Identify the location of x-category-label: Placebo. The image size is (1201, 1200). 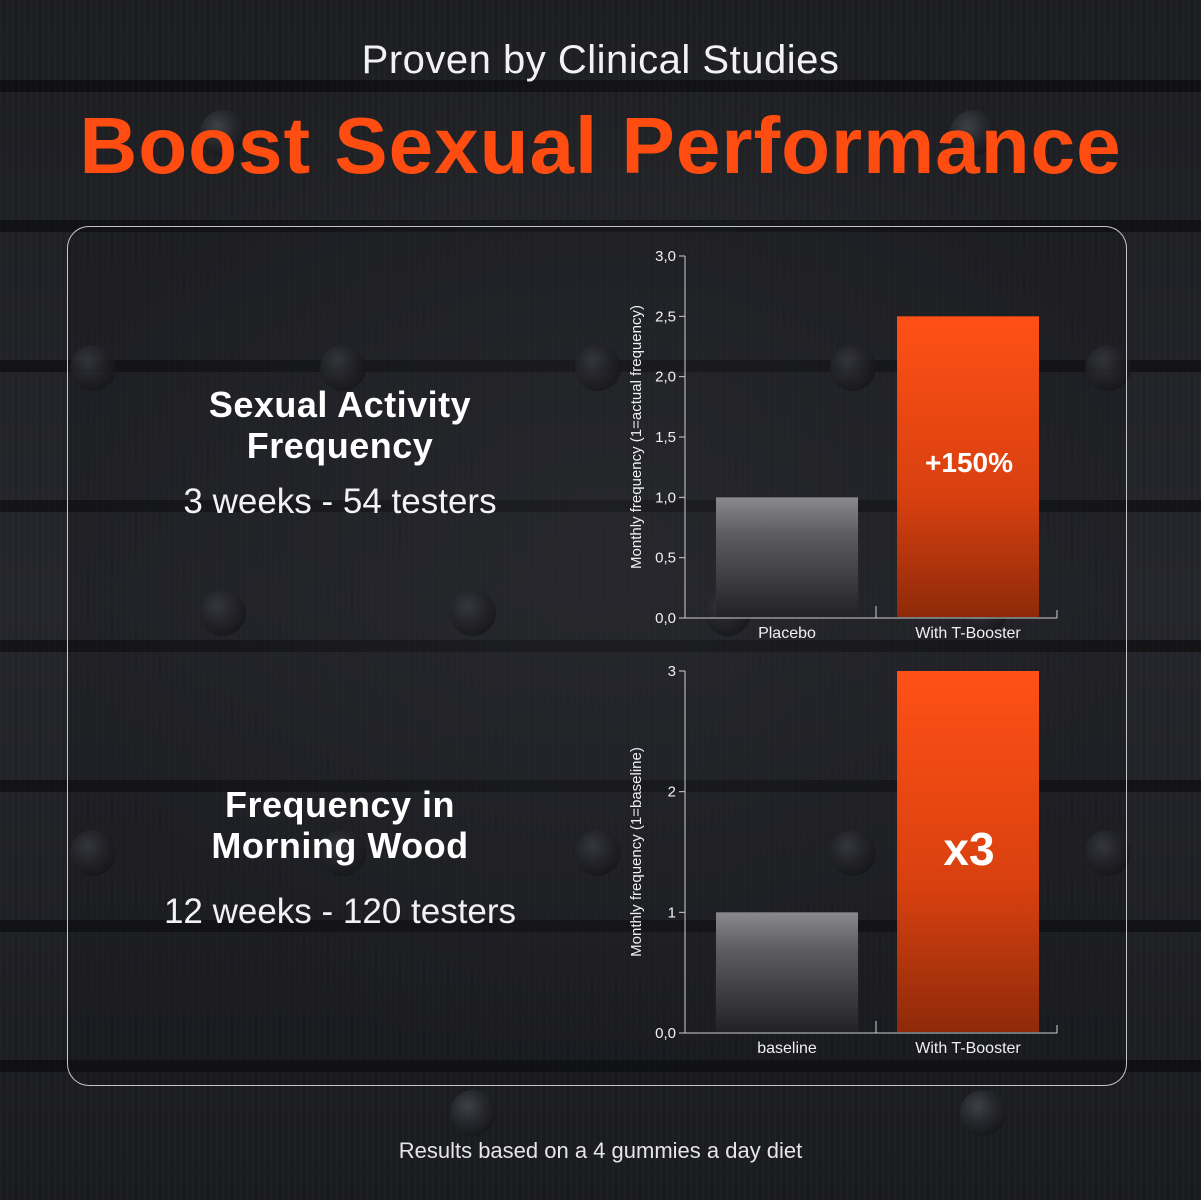
(787, 633).